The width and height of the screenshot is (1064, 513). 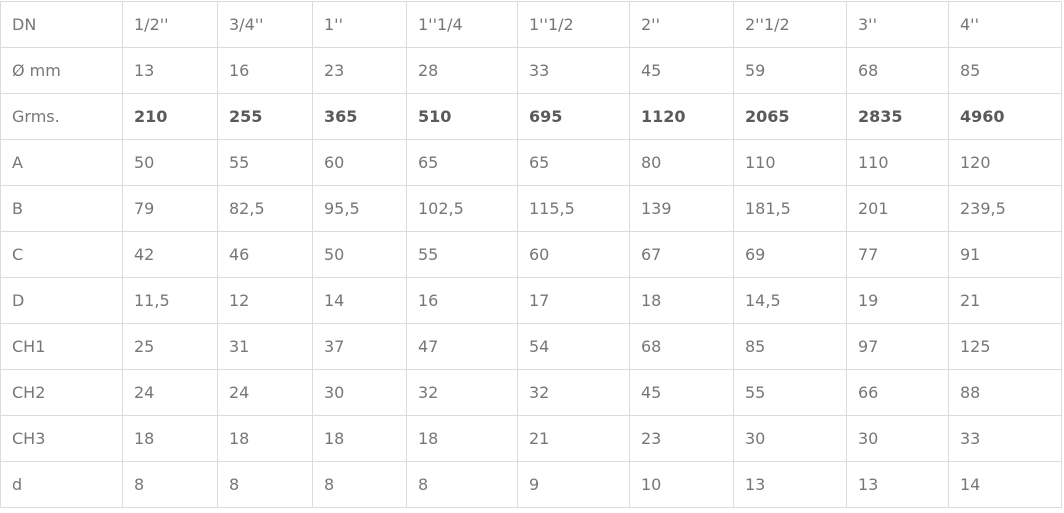 What do you see at coordinates (1005, 208) in the screenshot?
I see `table-cell: 239,5` at bounding box center [1005, 208].